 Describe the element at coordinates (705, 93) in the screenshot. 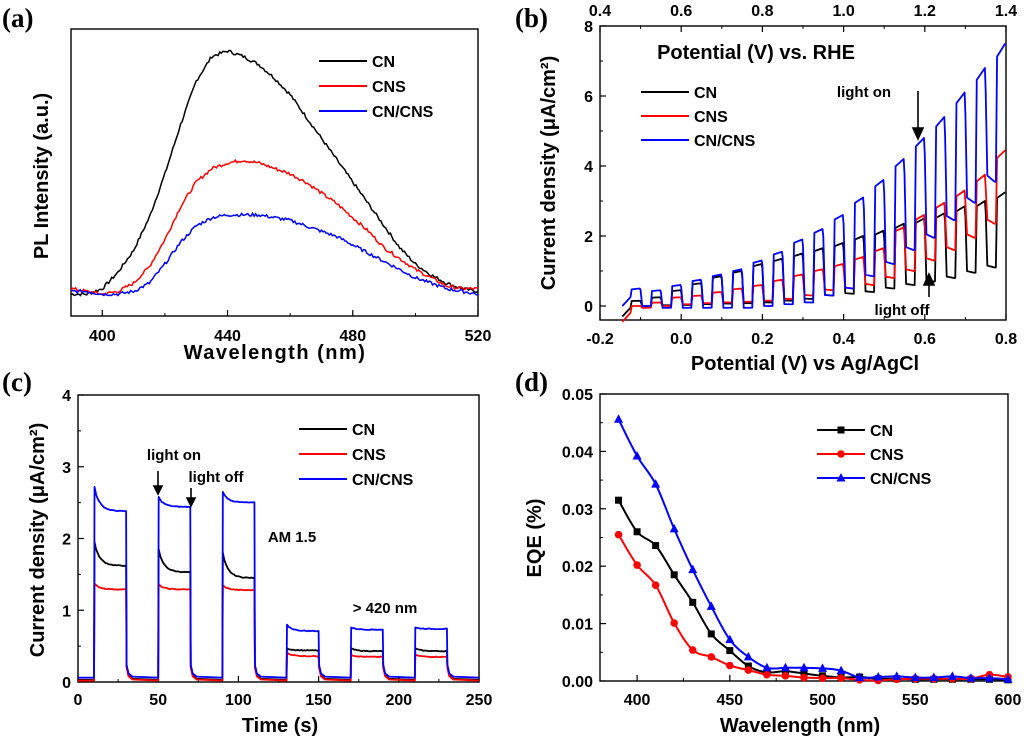

I see `panel-b-legend-label: CN` at that location.